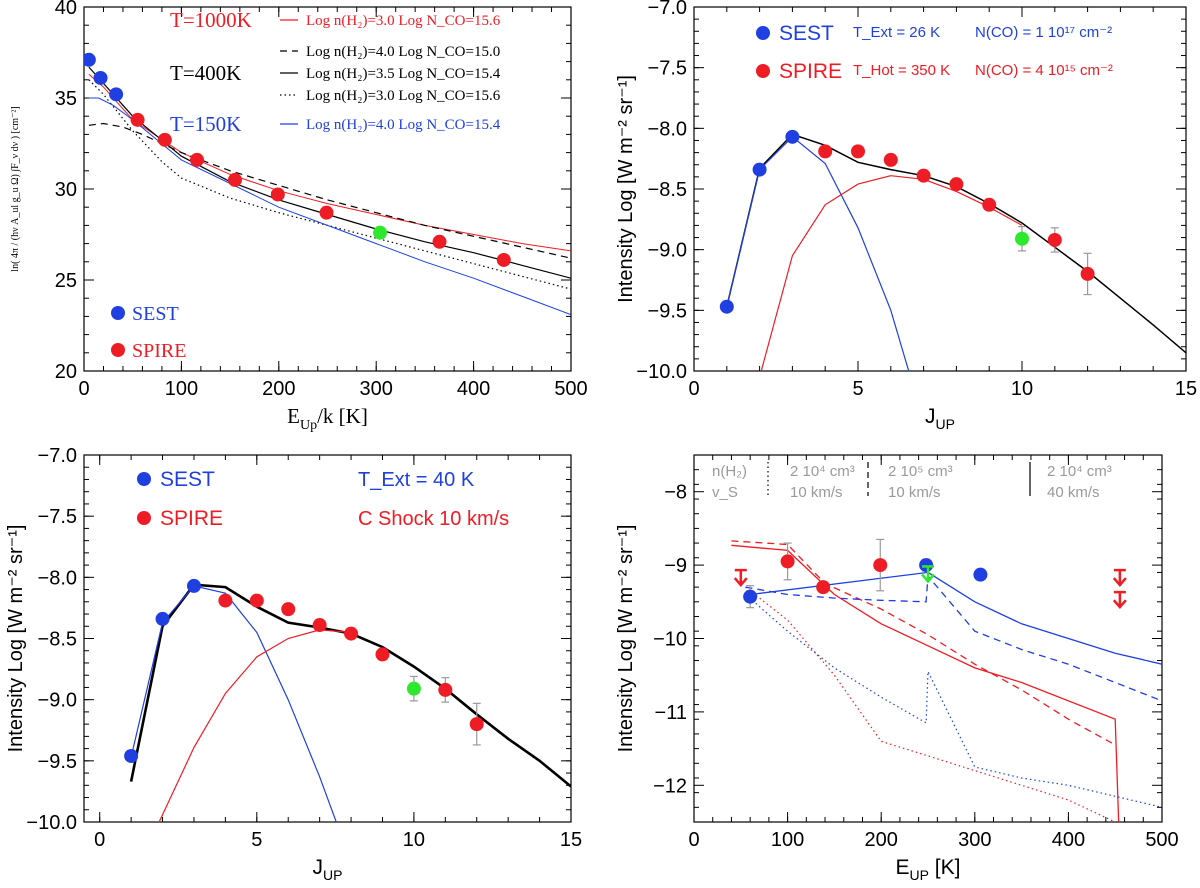  Describe the element at coordinates (205, 124) in the screenshot. I see `legend-temperature: T=150K` at that location.